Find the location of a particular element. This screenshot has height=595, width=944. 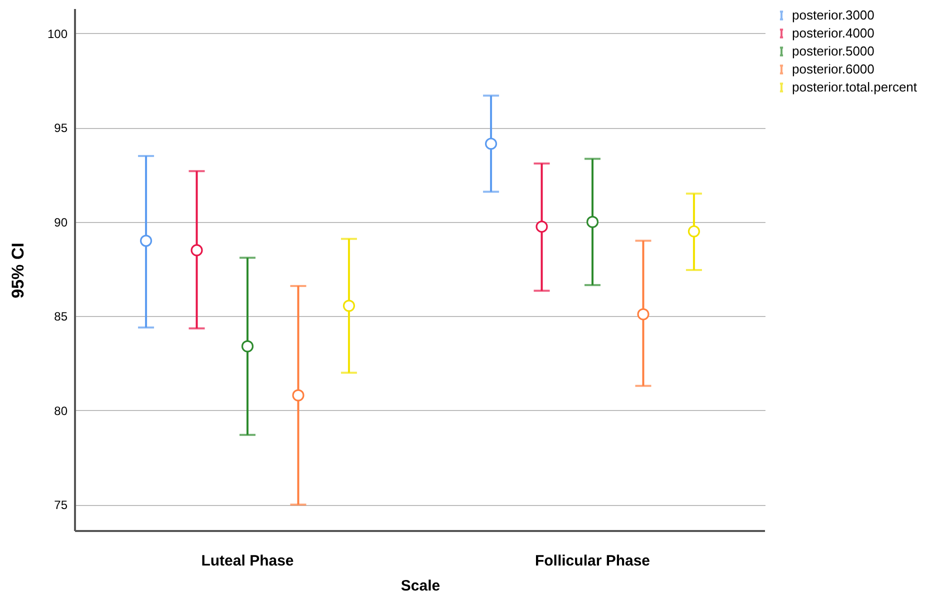

legend-label: posterior.4000 is located at coordinates (833, 33).